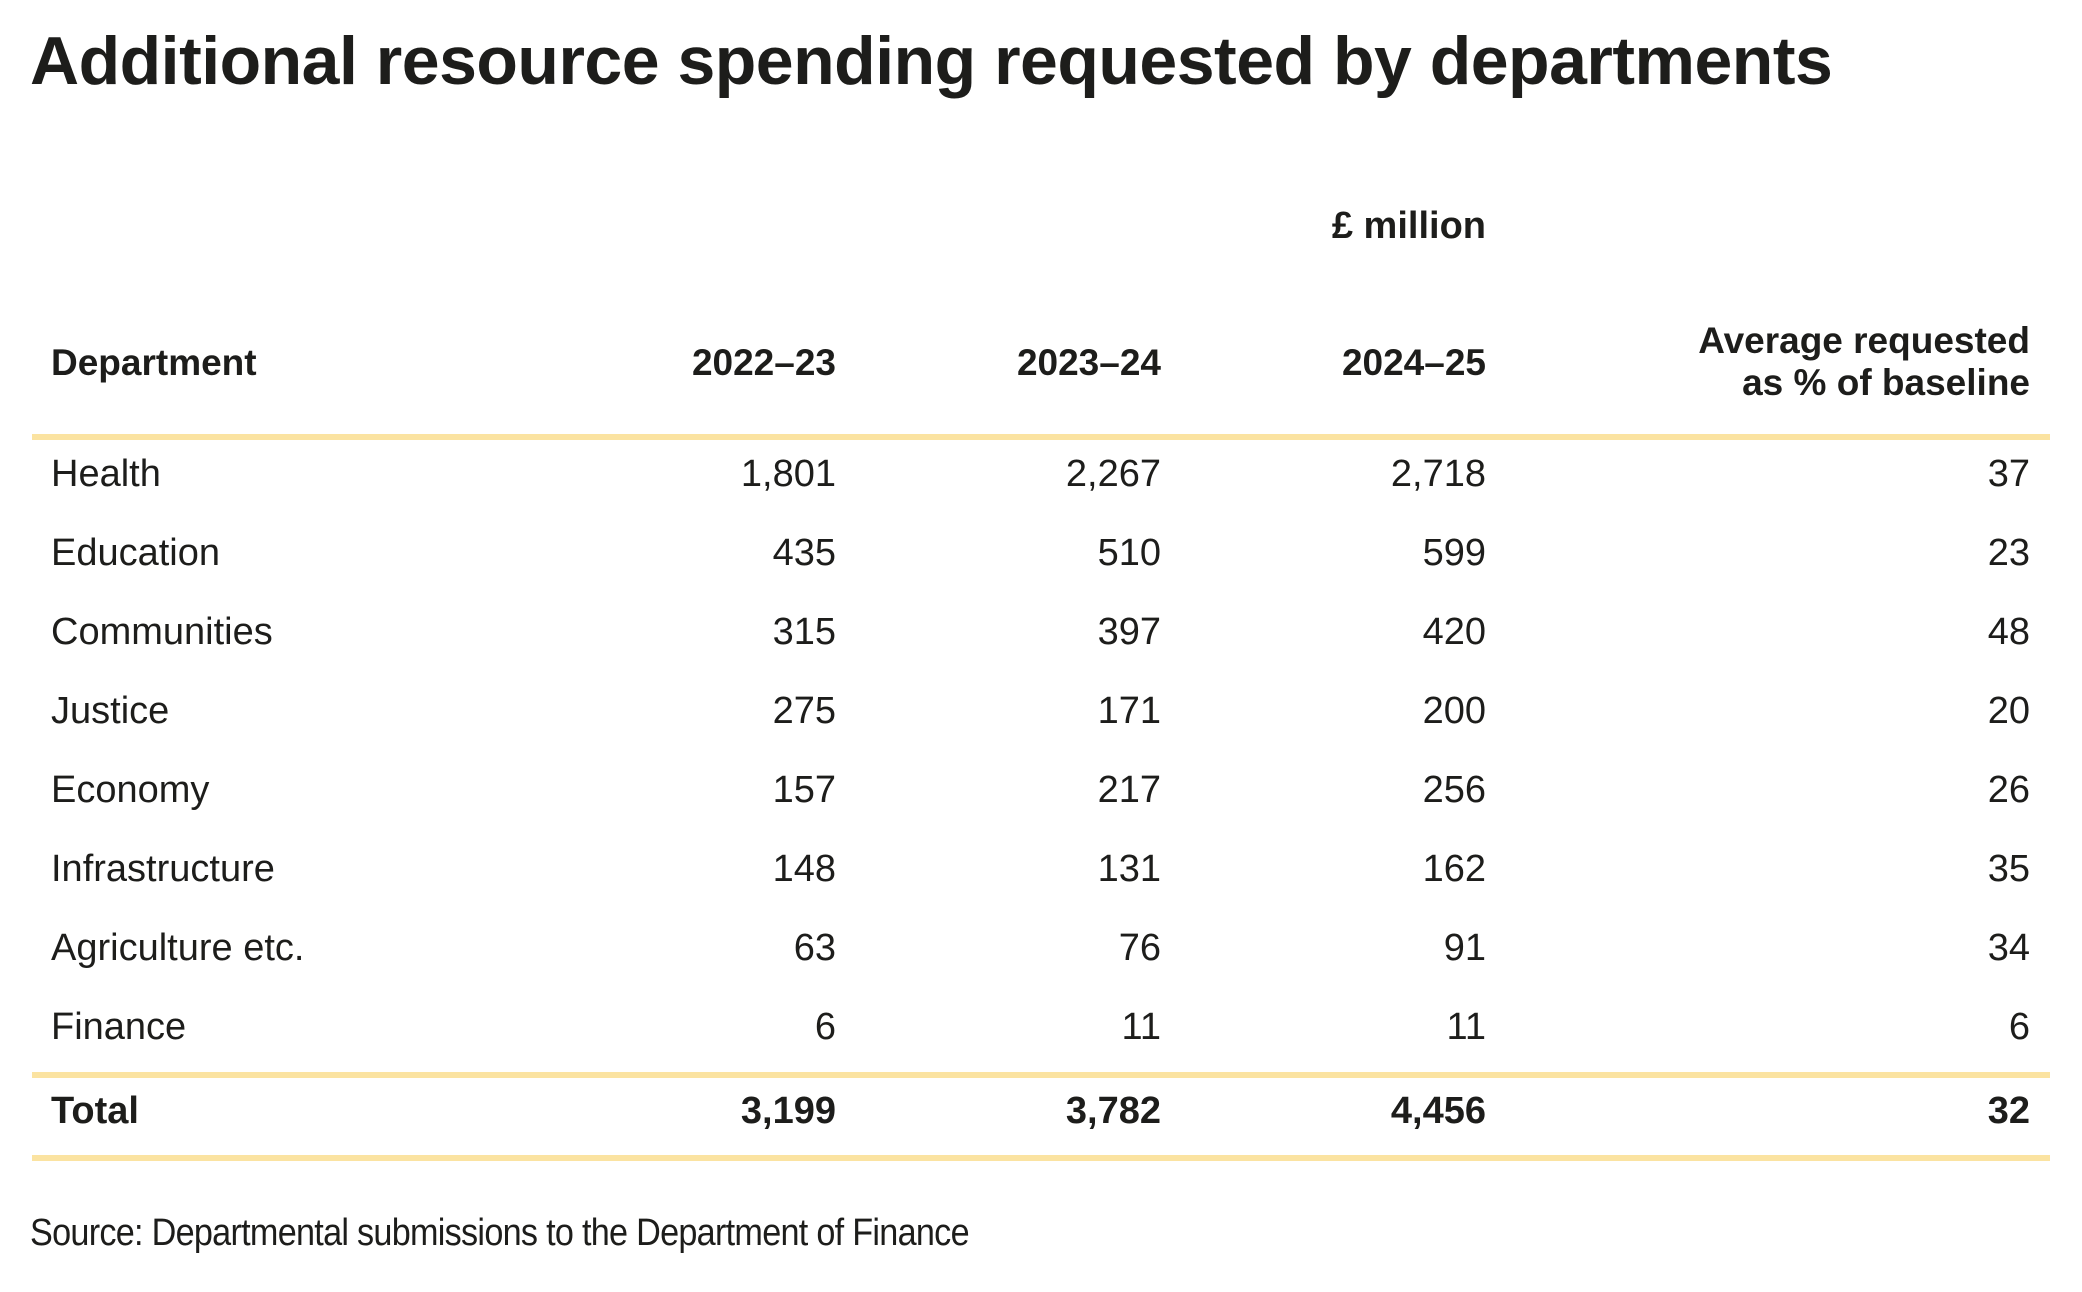 This screenshot has width=2082, height=1292. I want to click on cell-2024-25: 599, so click(1454, 553).